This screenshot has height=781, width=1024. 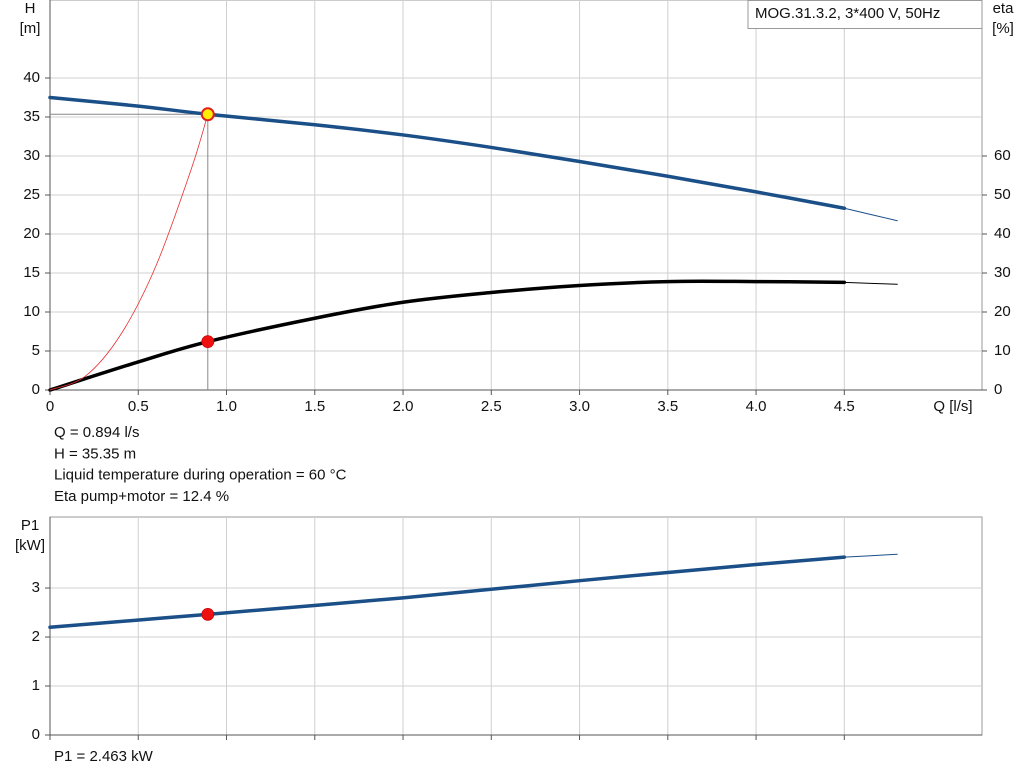 I want to click on y-tick-label: 3, so click(x=36, y=587).